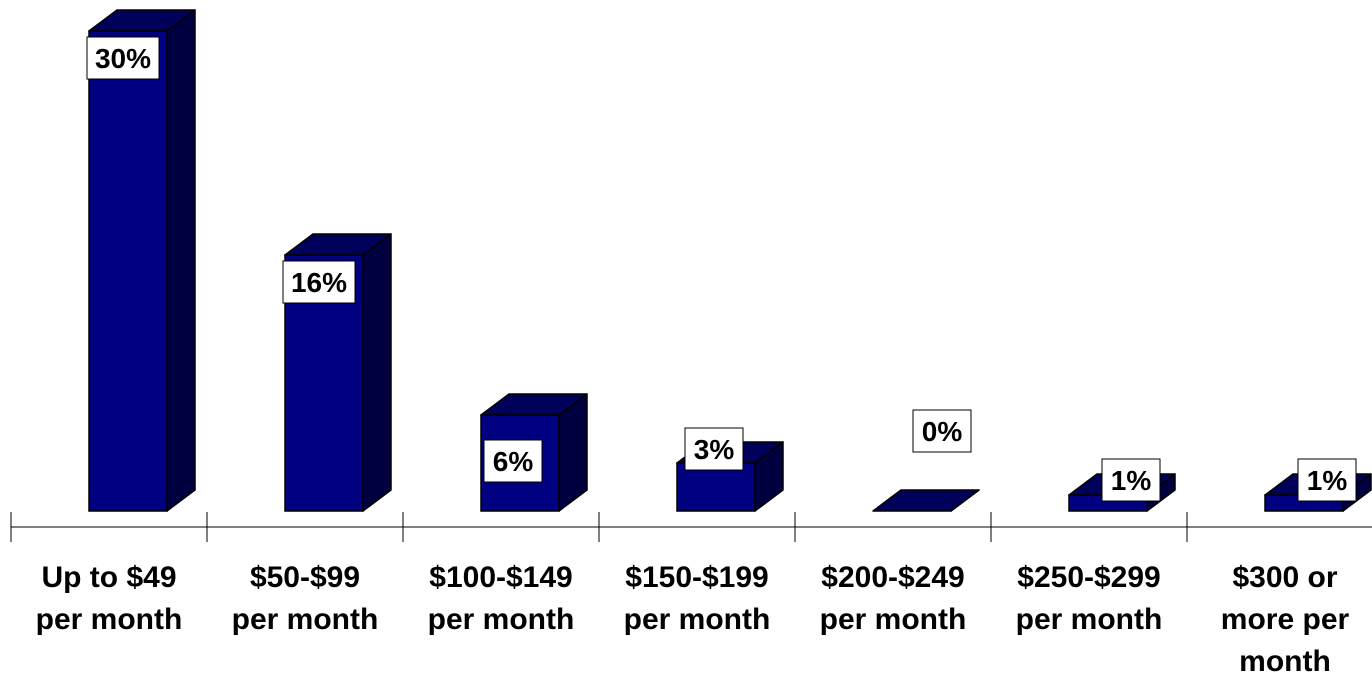 This screenshot has height=683, width=1372. What do you see at coordinates (128, 271) in the screenshot?
I see `bar-front` at bounding box center [128, 271].